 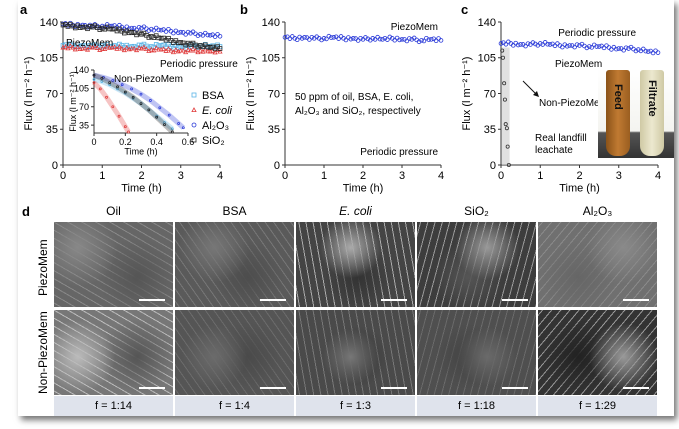 I want to click on col-header-al2o3: Al₂O₃, so click(x=597, y=211).